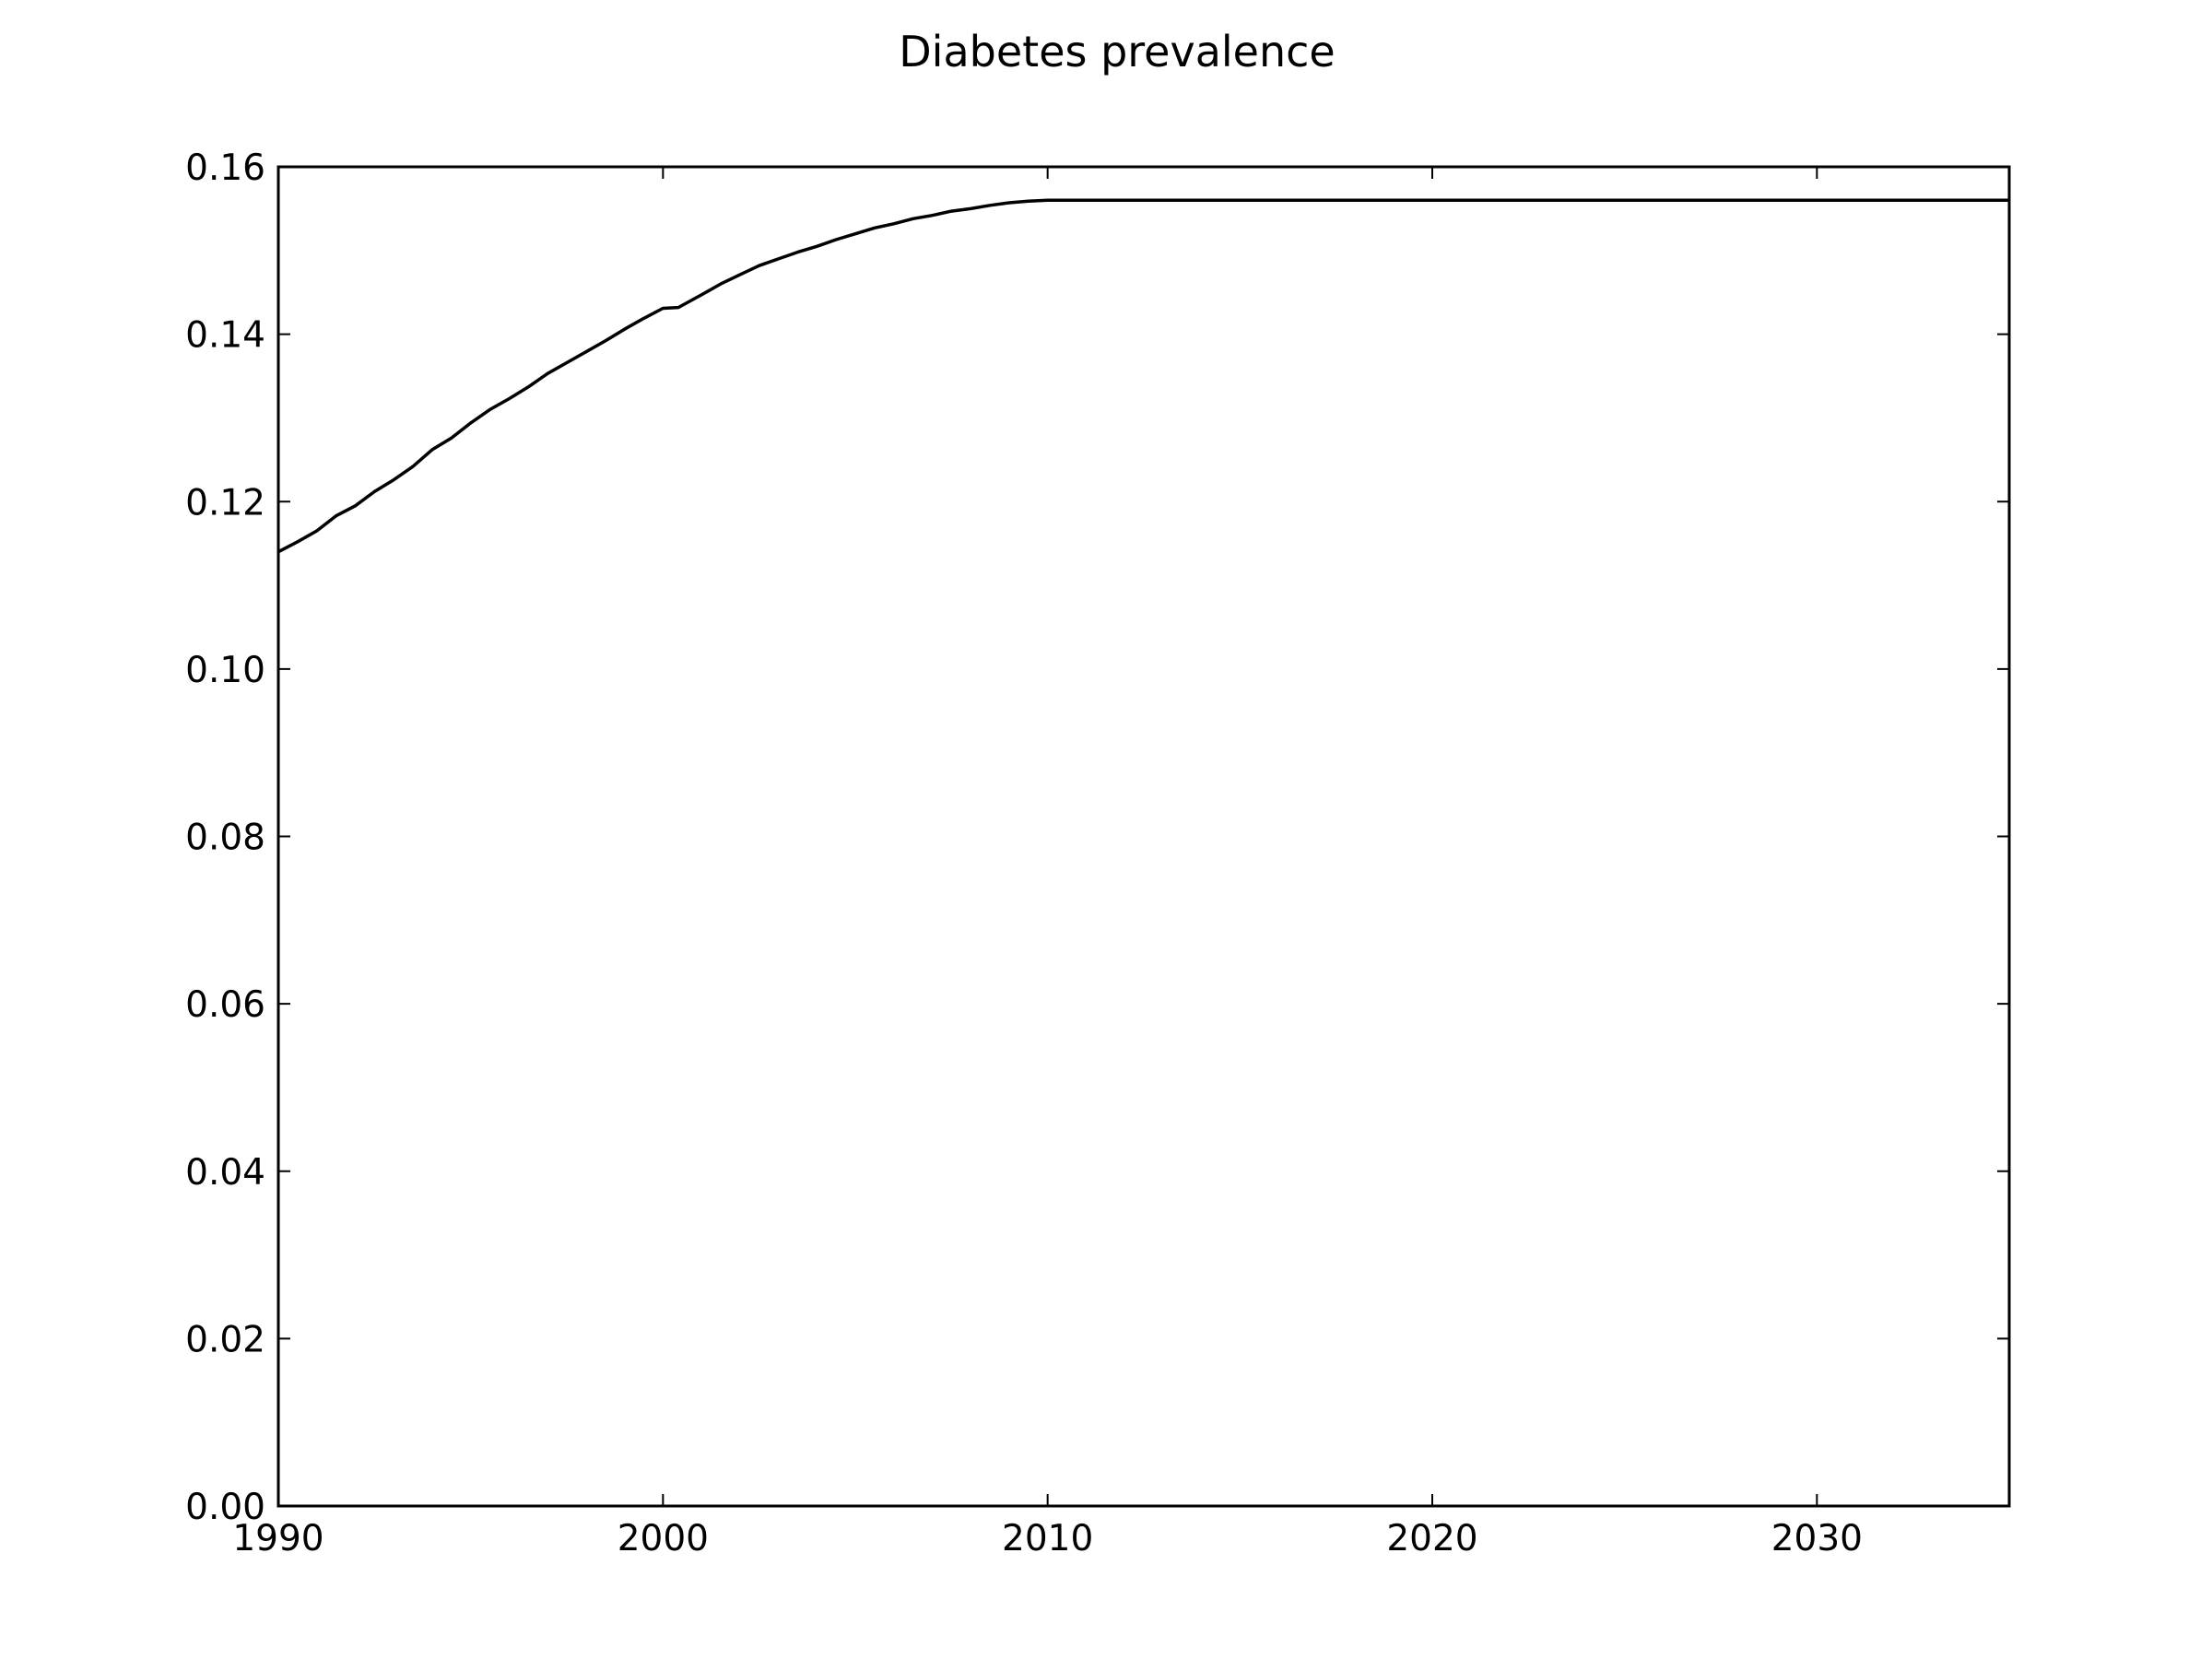 This screenshot has width=2212, height=1659. What do you see at coordinates (663, 1538) in the screenshot?
I see `x-tick-label: 2000` at bounding box center [663, 1538].